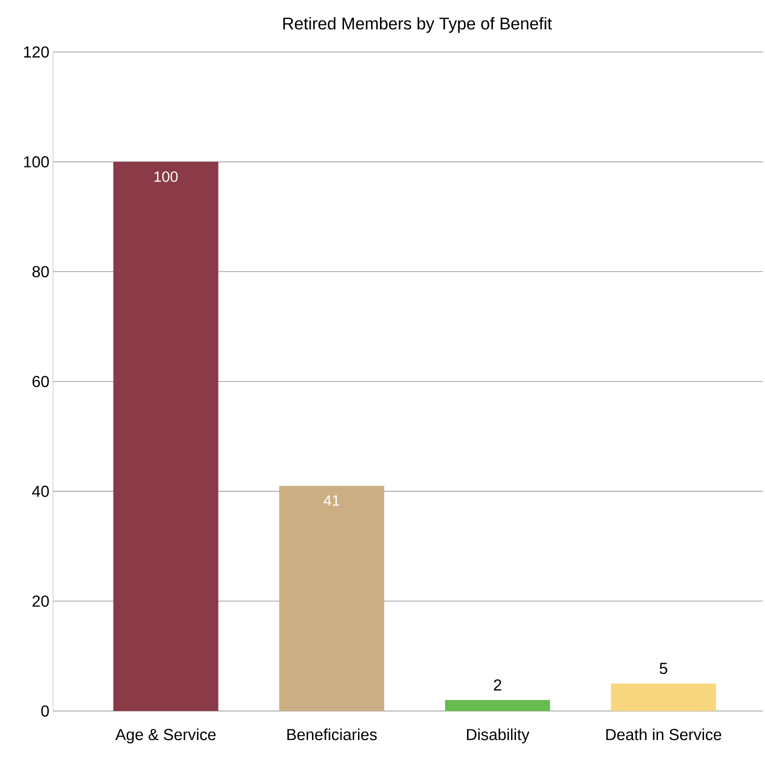 This screenshot has width=765, height=759. Describe the element at coordinates (664, 734) in the screenshot. I see `x-tick-label: Death in Service` at that location.